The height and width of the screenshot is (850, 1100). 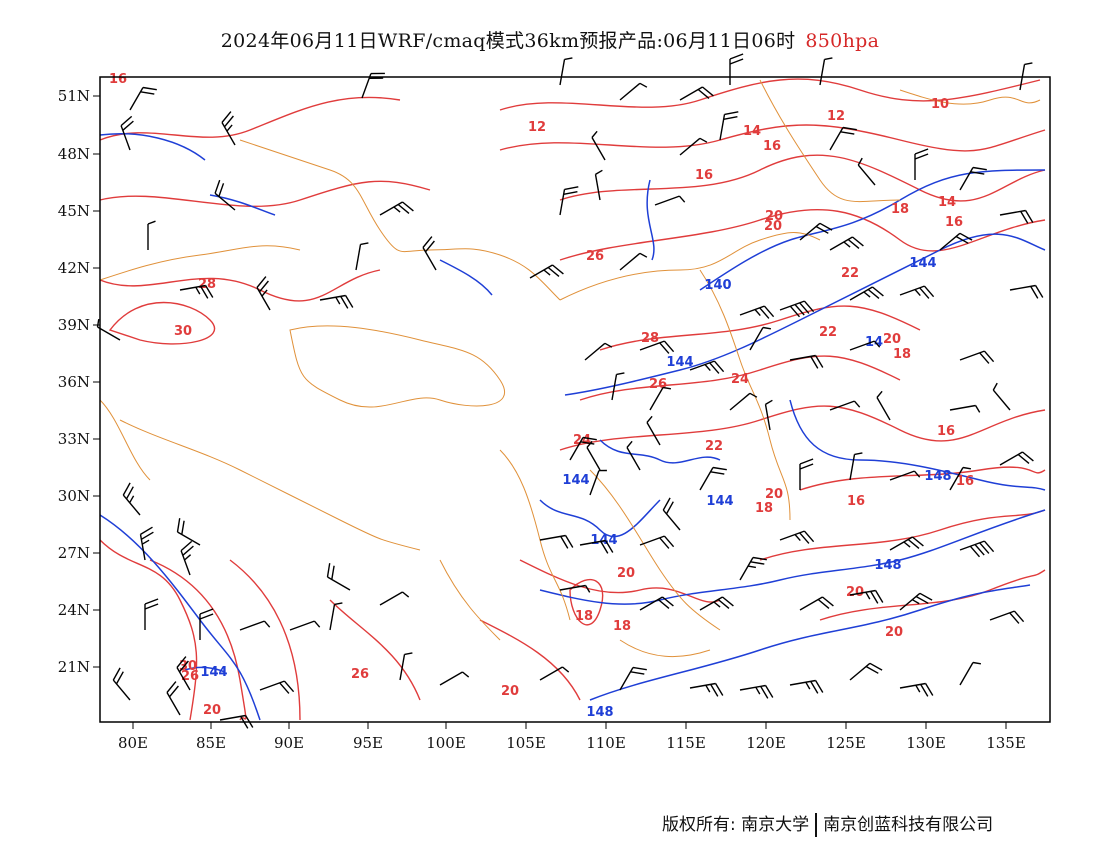 I want to click on x-tick-label: 105E, so click(x=526, y=743).